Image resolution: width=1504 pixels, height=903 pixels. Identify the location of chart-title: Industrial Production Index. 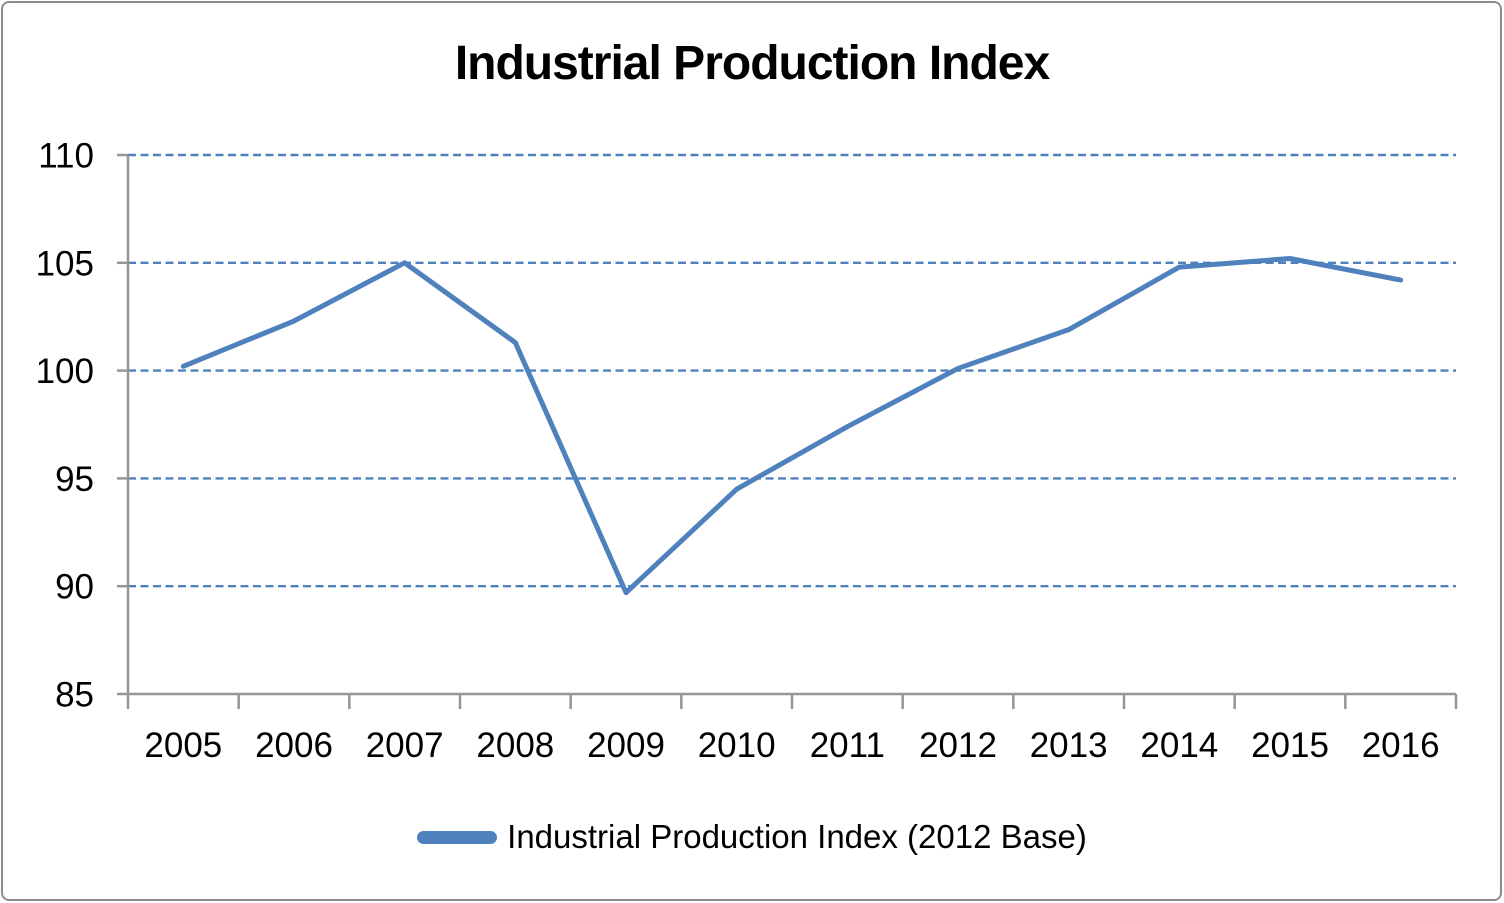
(752, 63).